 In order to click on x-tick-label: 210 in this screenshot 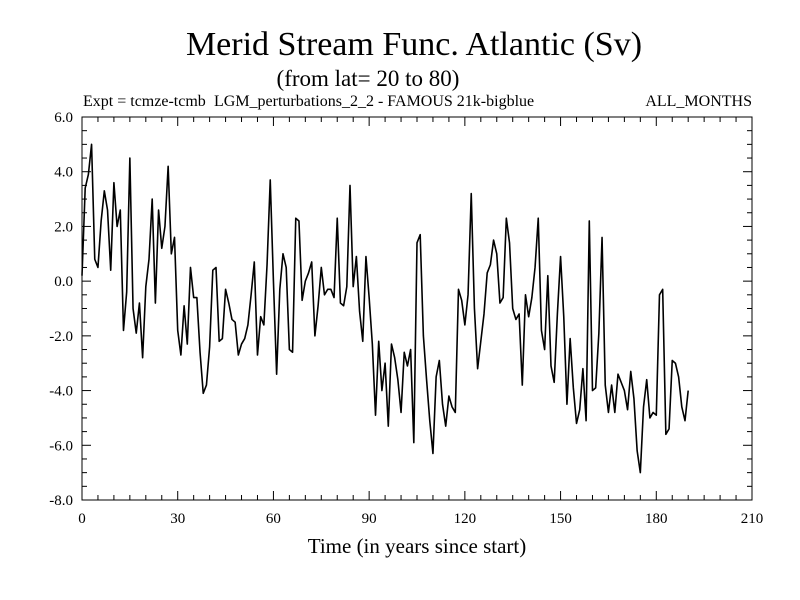, I will do `click(752, 519)`.